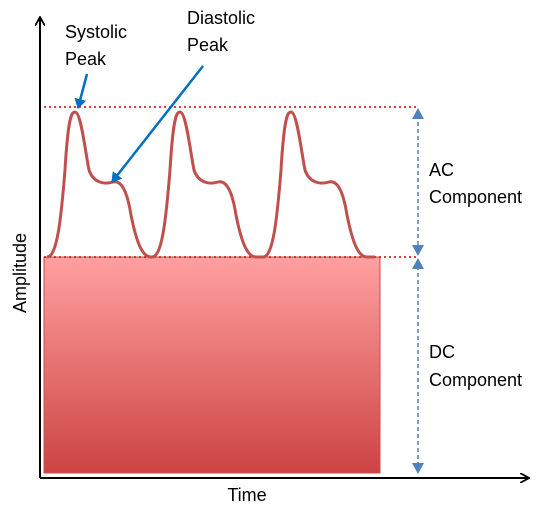  What do you see at coordinates (441, 170) in the screenshot?
I see `ac-label-line1: AC` at bounding box center [441, 170].